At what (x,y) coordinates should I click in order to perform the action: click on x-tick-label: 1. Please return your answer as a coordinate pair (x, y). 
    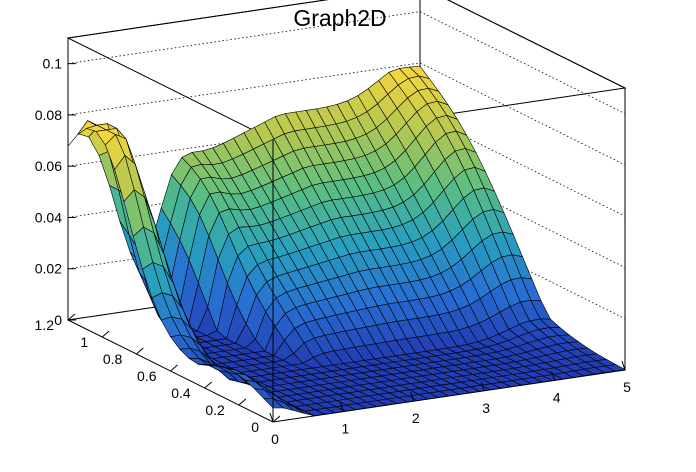
    Looking at the image, I should click on (346, 429).